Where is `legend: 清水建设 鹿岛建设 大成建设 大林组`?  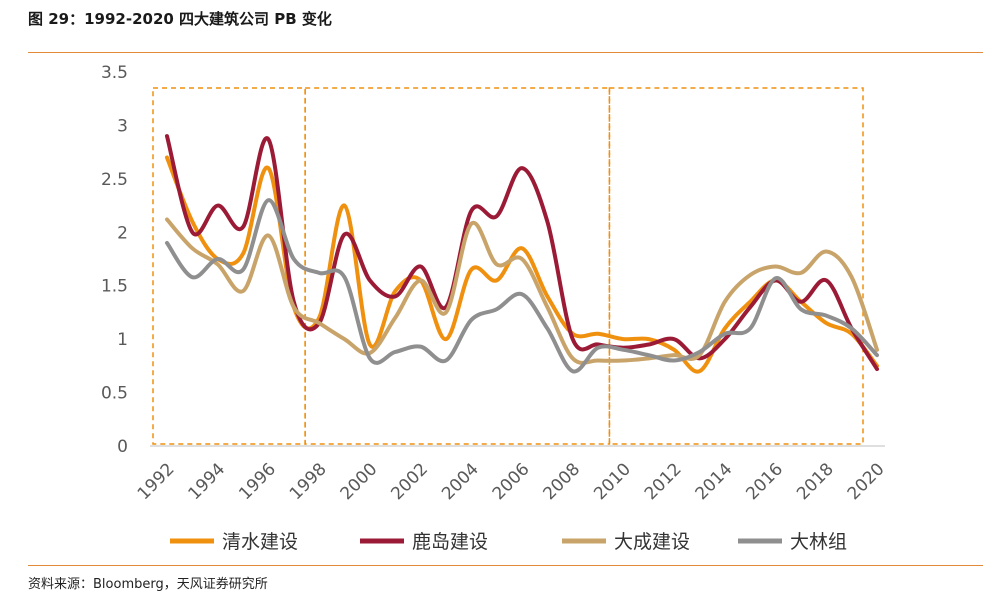
legend: 清水建设 鹿岛建设 大成建设 大林组 is located at coordinates (508, 542).